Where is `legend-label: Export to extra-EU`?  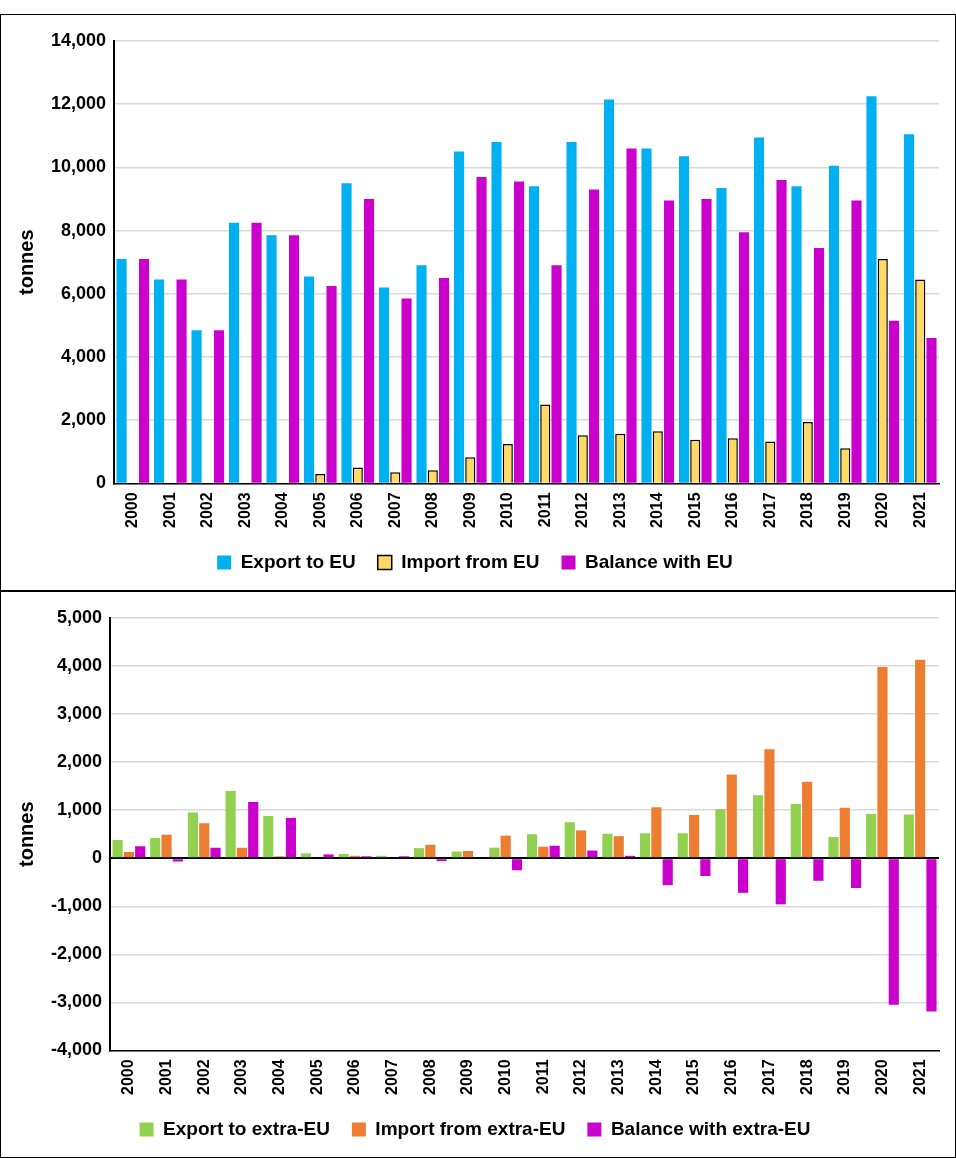 legend-label: Export to extra-EU is located at coordinates (246, 1128).